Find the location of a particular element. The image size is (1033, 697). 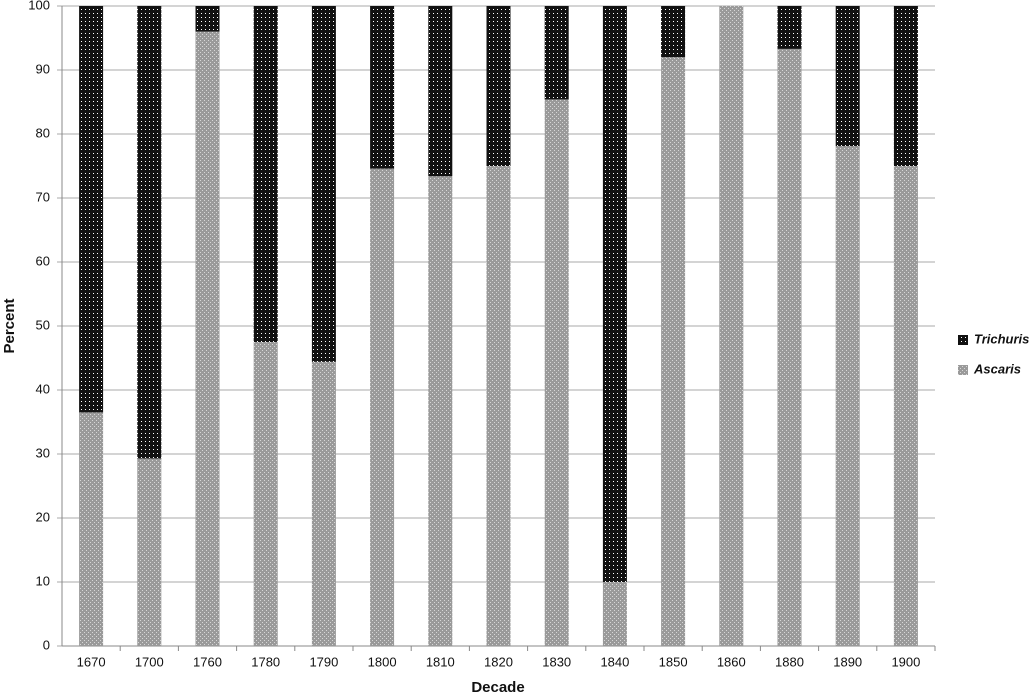

x-tick-label: 1700 is located at coordinates (149, 661).